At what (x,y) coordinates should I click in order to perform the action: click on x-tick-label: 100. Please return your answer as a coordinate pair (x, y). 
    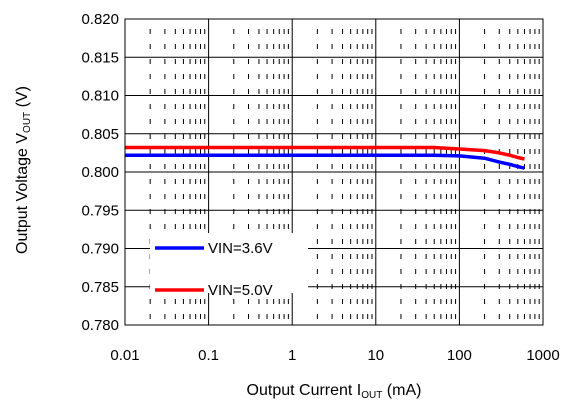
    Looking at the image, I should click on (459, 355).